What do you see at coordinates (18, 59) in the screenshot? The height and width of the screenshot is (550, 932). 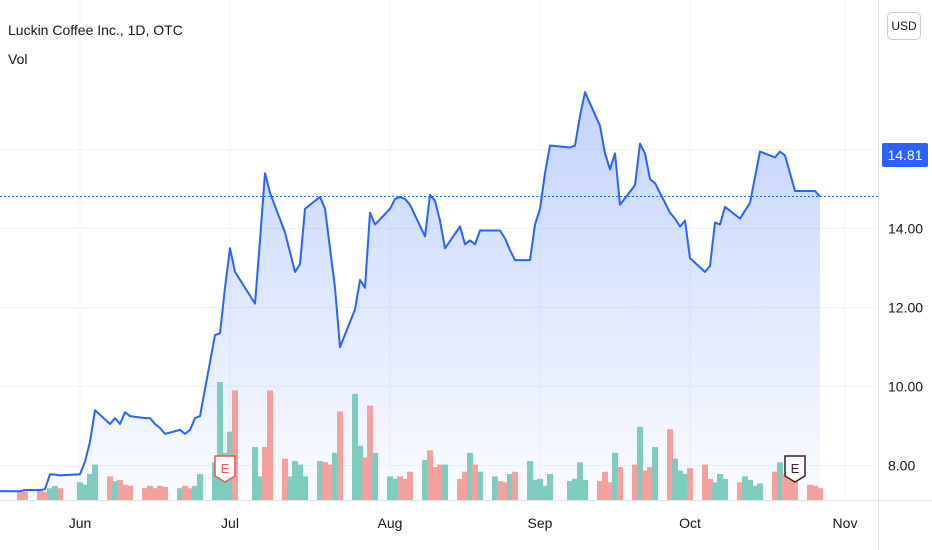 I see `volume-legend: Vol` at bounding box center [18, 59].